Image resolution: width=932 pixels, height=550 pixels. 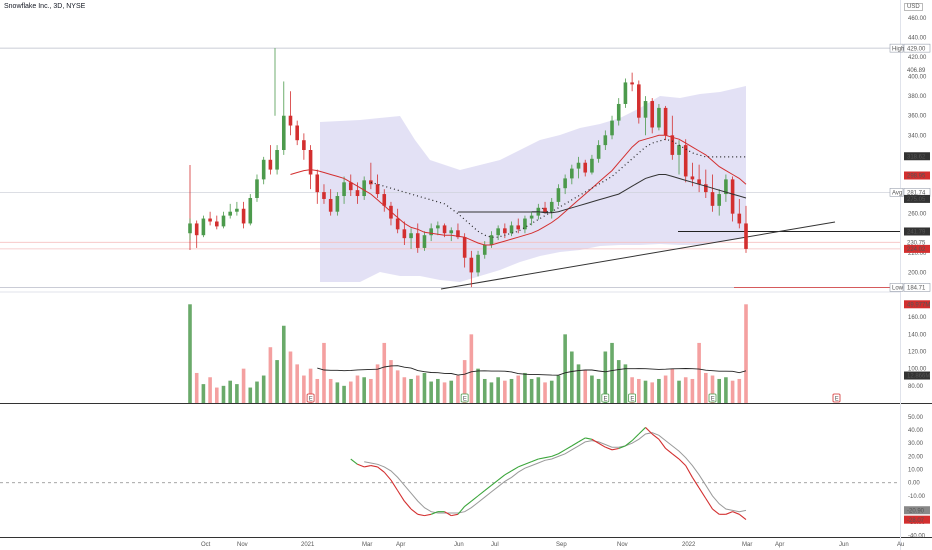 I want to click on price-axis-label: 230.75, so click(x=916, y=244).